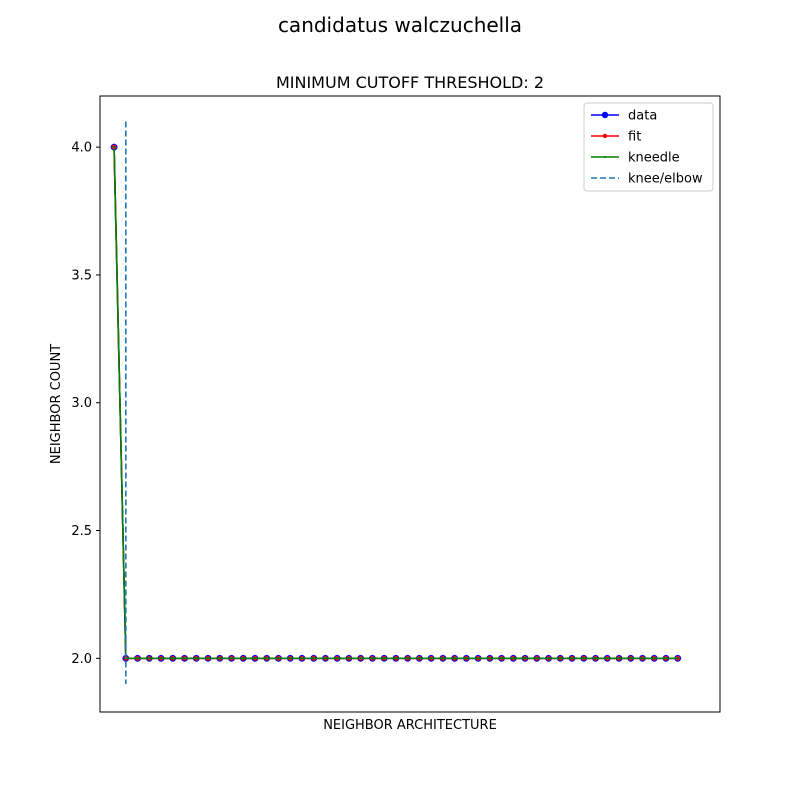 Image resolution: width=800 pixels, height=800 pixels. What do you see at coordinates (634, 137) in the screenshot?
I see `legend-label-fit: fit` at bounding box center [634, 137].